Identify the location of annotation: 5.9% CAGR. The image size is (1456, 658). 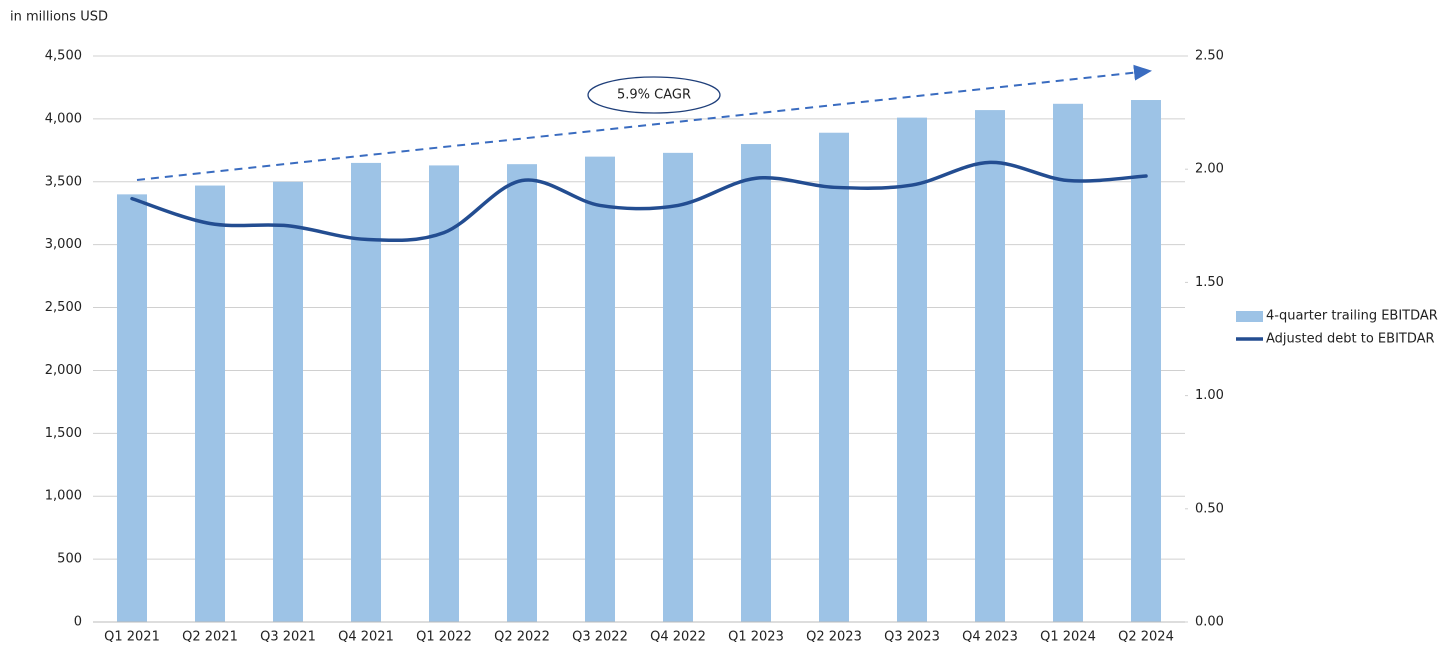
(654, 95).